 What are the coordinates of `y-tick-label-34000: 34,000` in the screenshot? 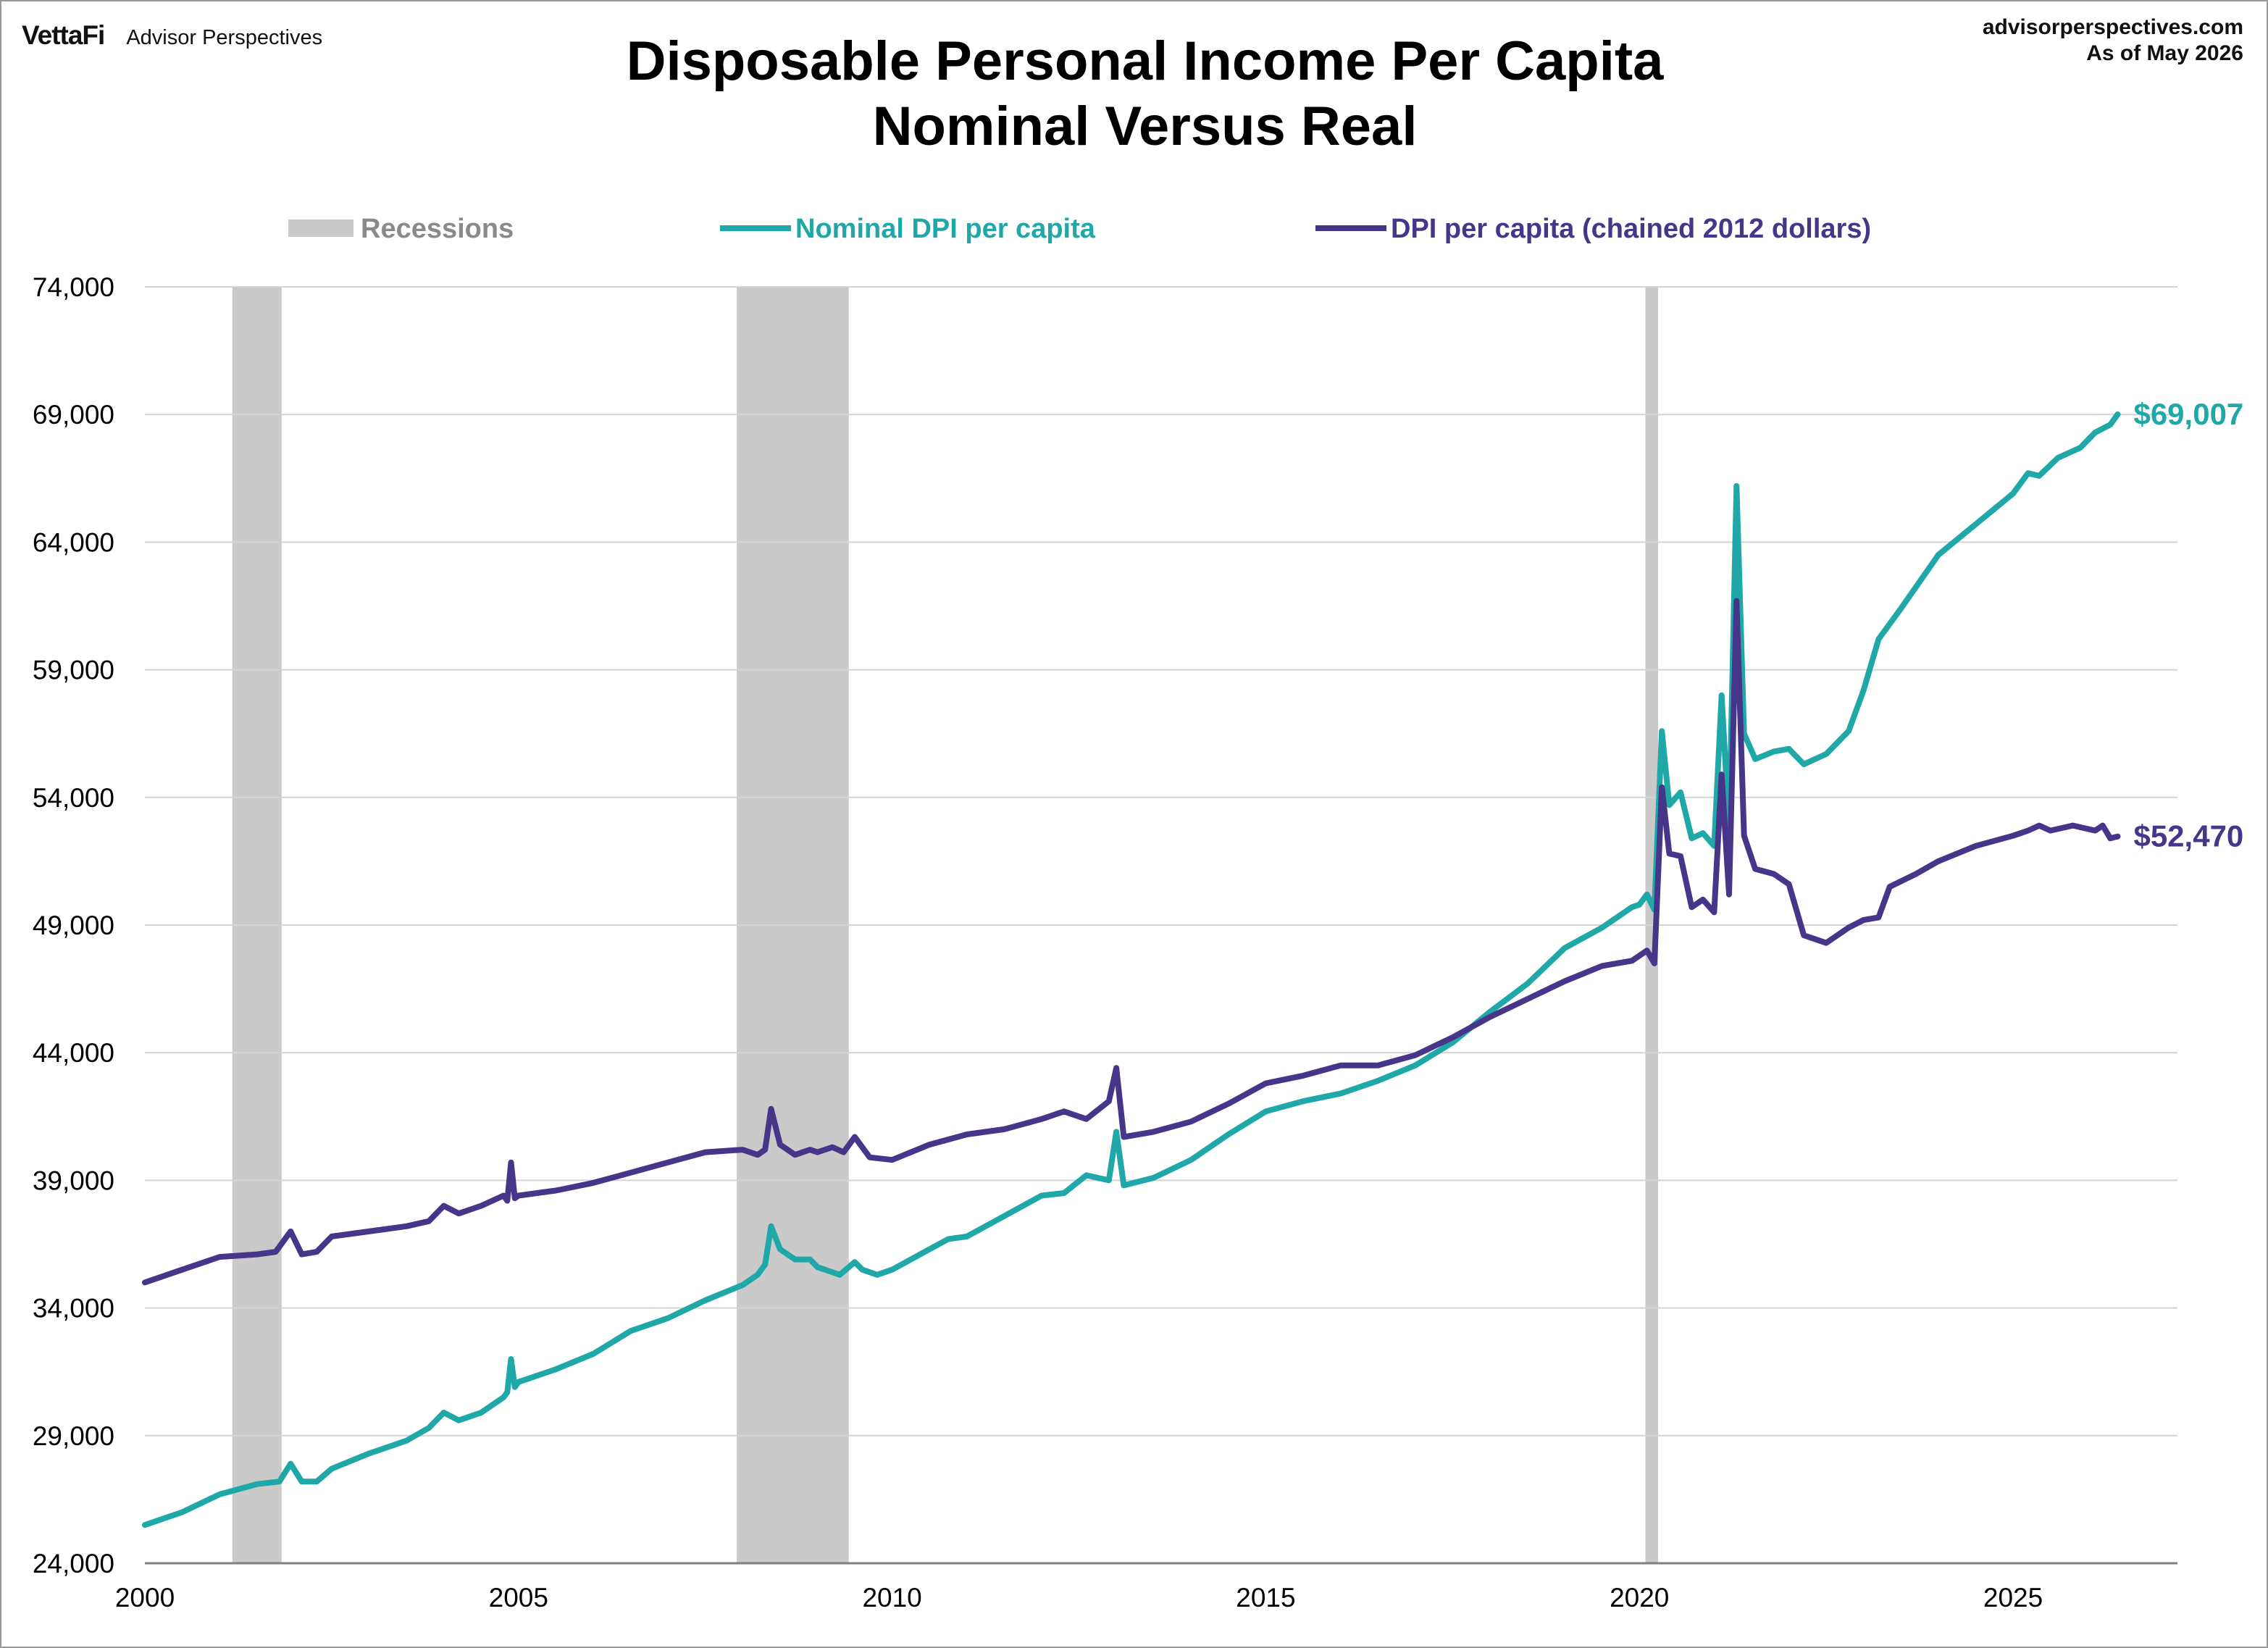 It's located at (74, 1308).